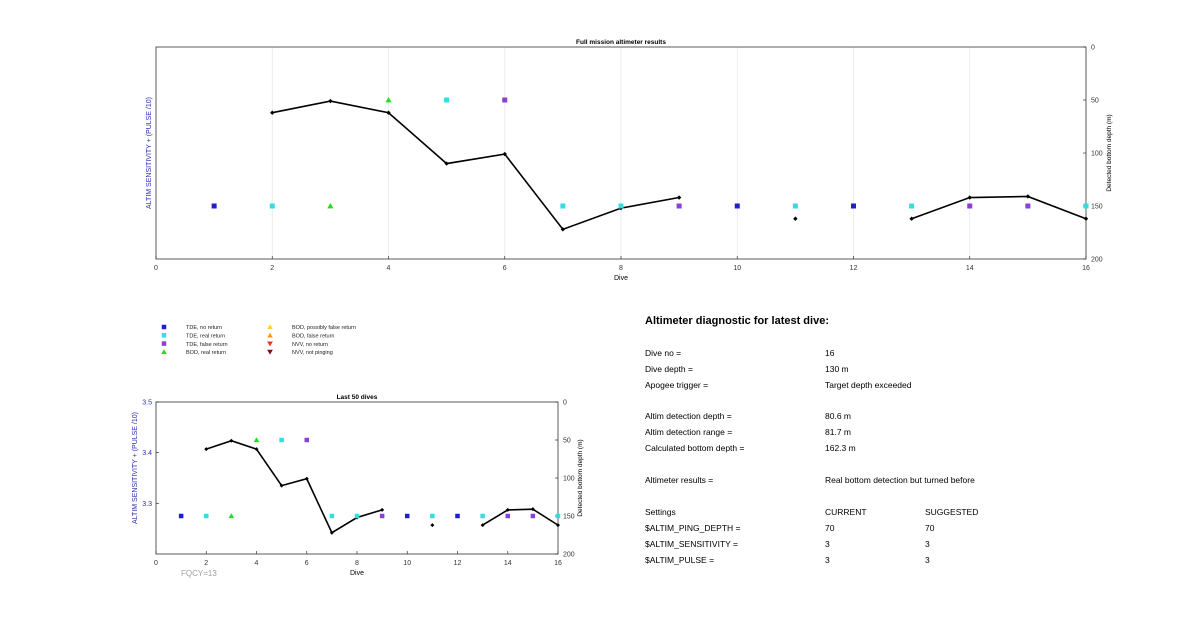 The height and width of the screenshot is (622, 1200). I want to click on left-tick-label: 3.5, so click(147, 403).